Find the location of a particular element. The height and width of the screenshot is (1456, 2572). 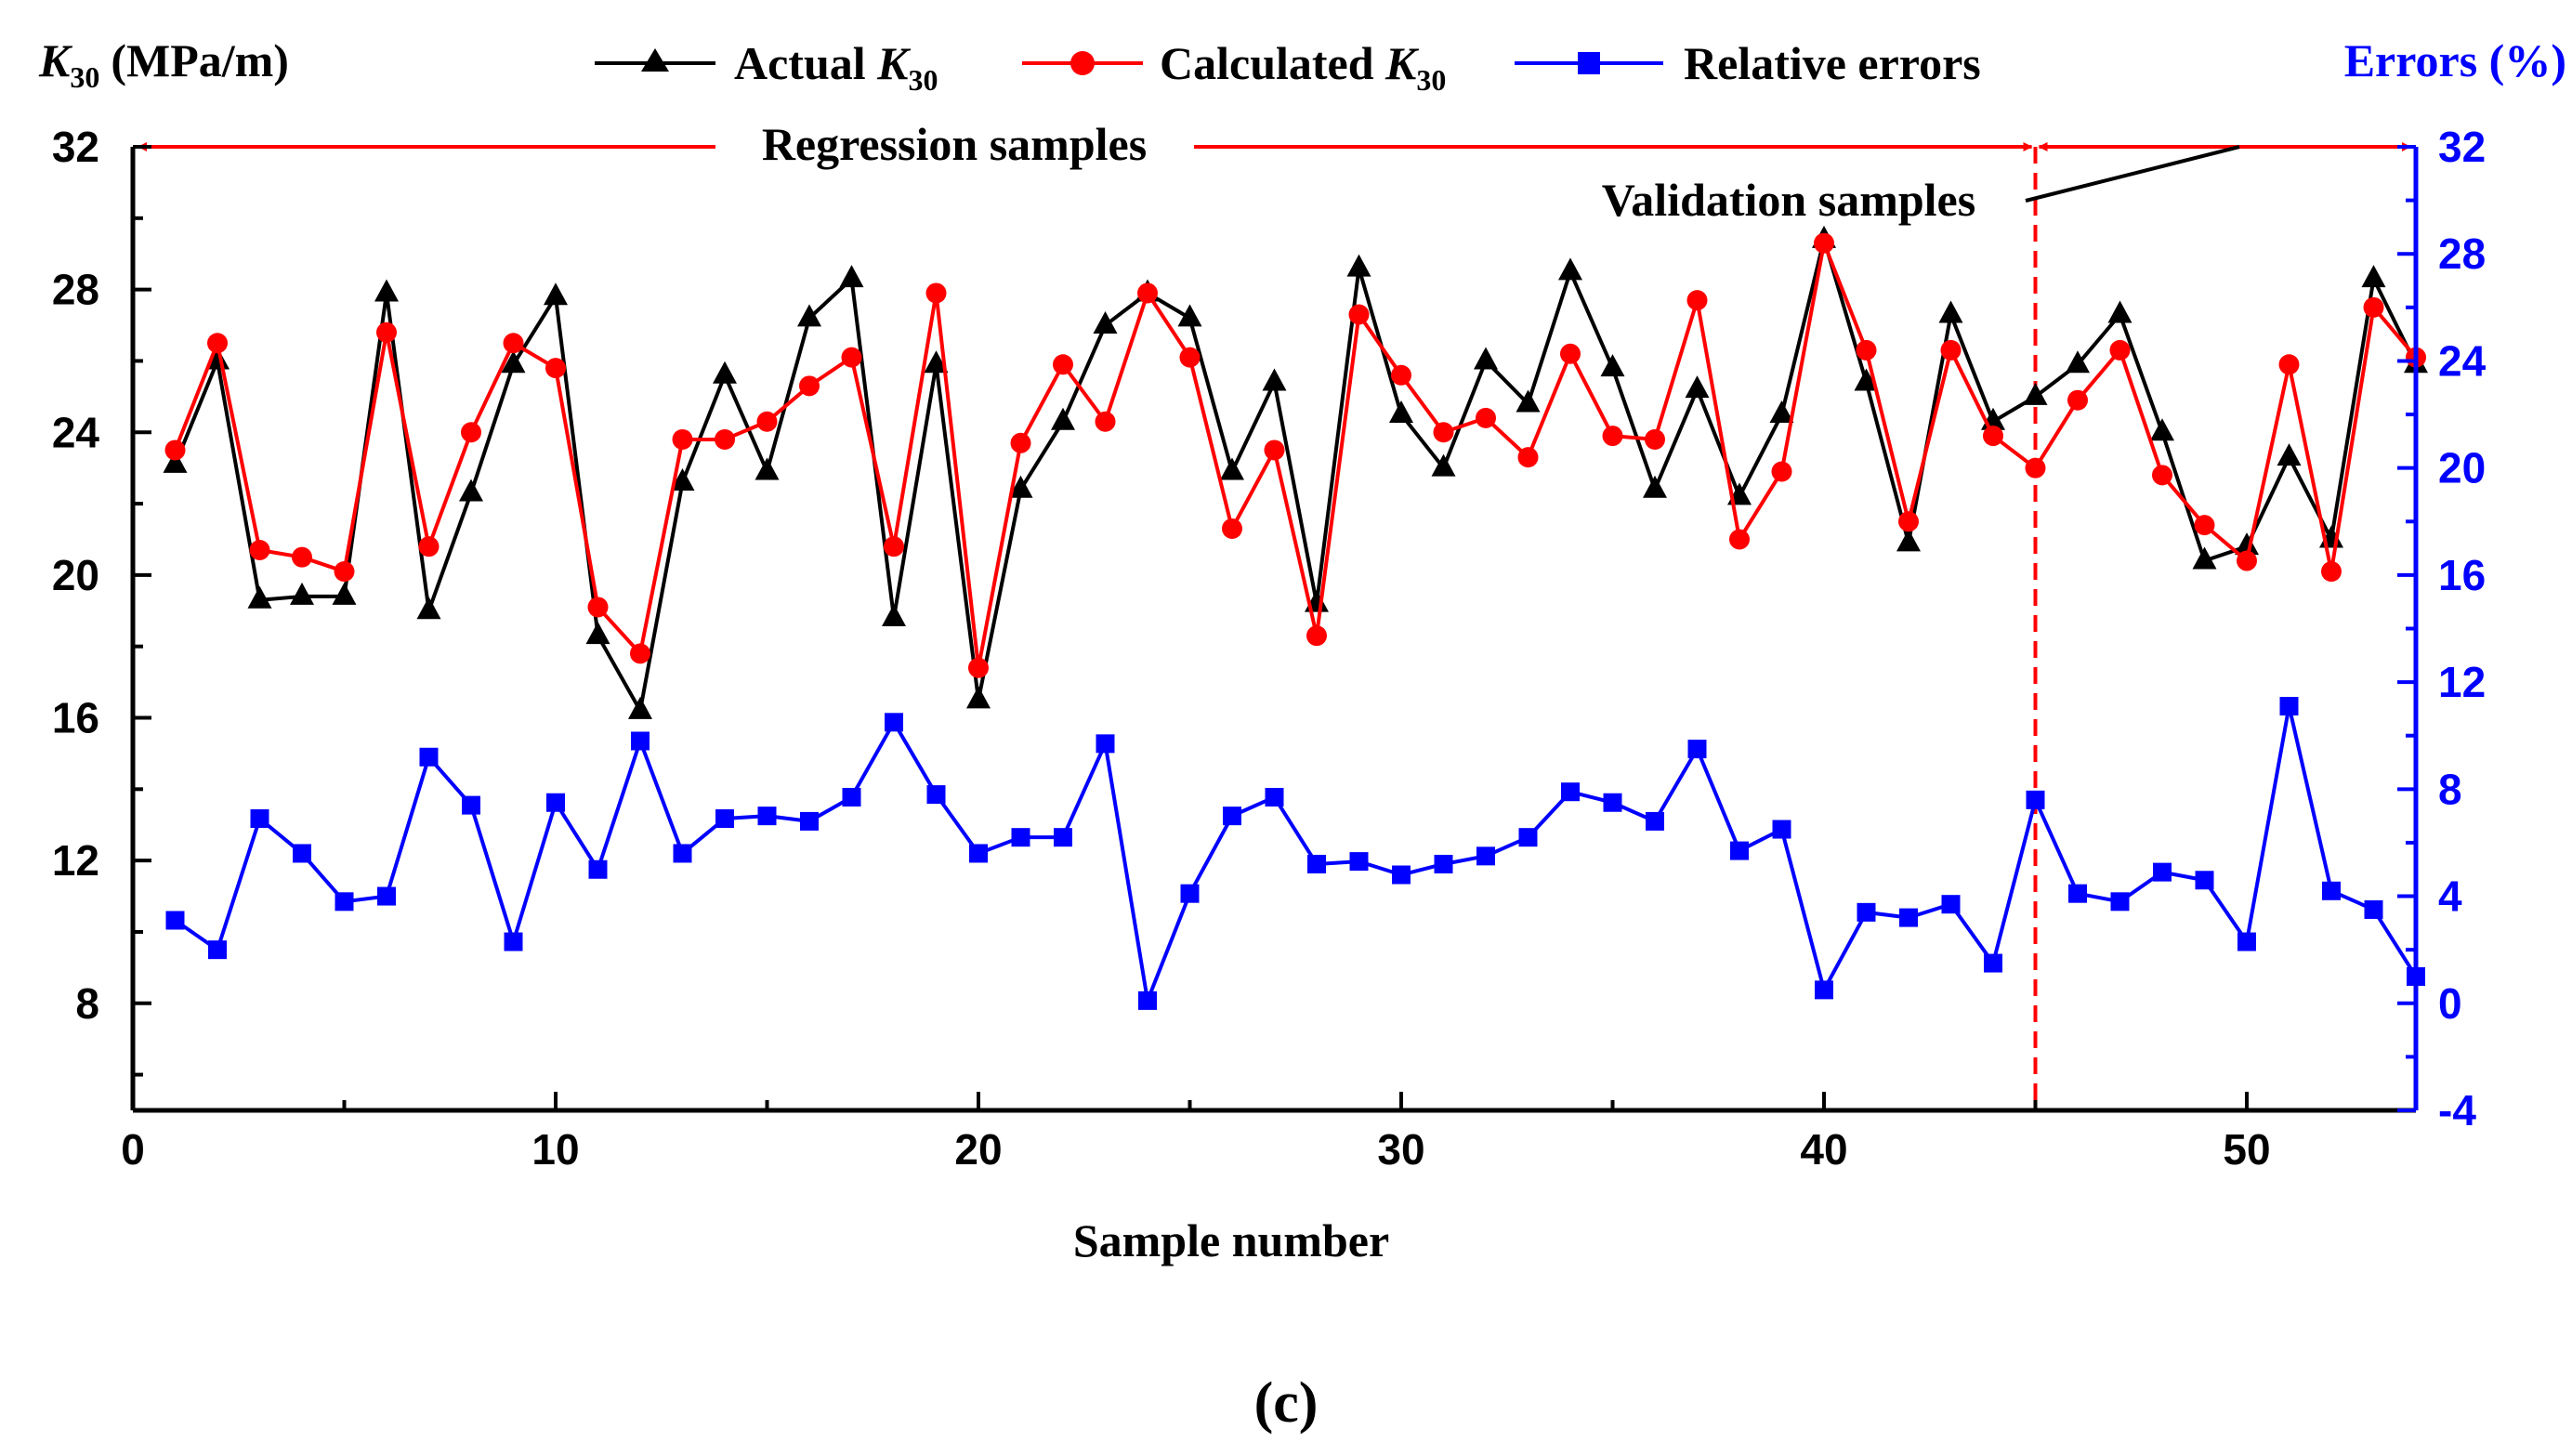

y-left-tick-label: 8 is located at coordinates (87, 1003).